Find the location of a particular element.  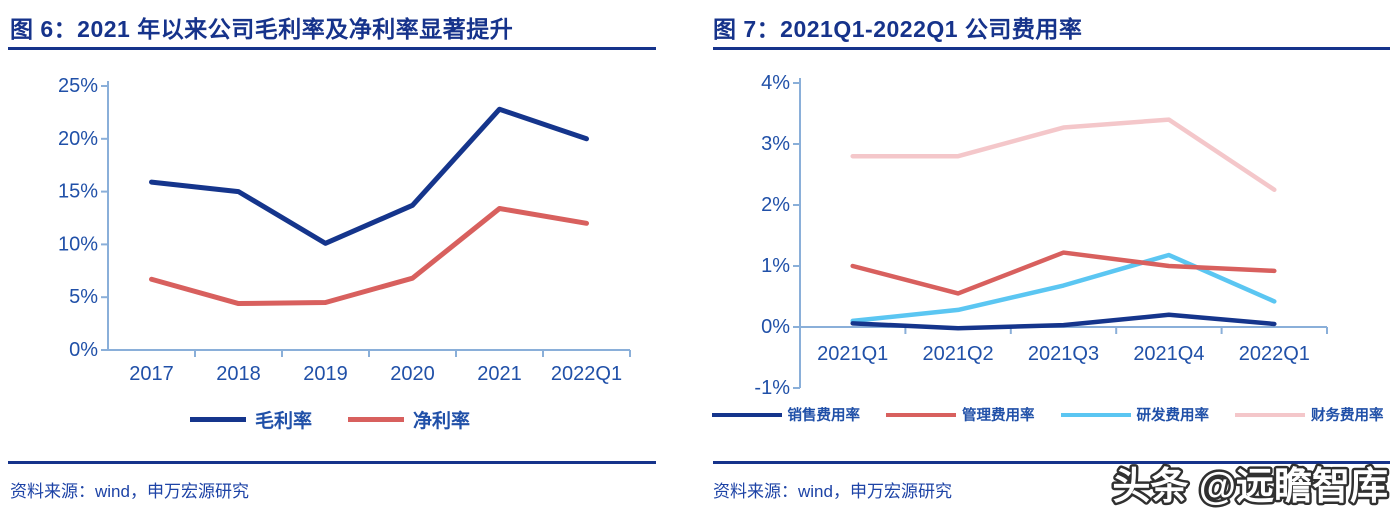

figure7-source-text: 资料来源：wind，申万宏源研究 is located at coordinates (832, 491).